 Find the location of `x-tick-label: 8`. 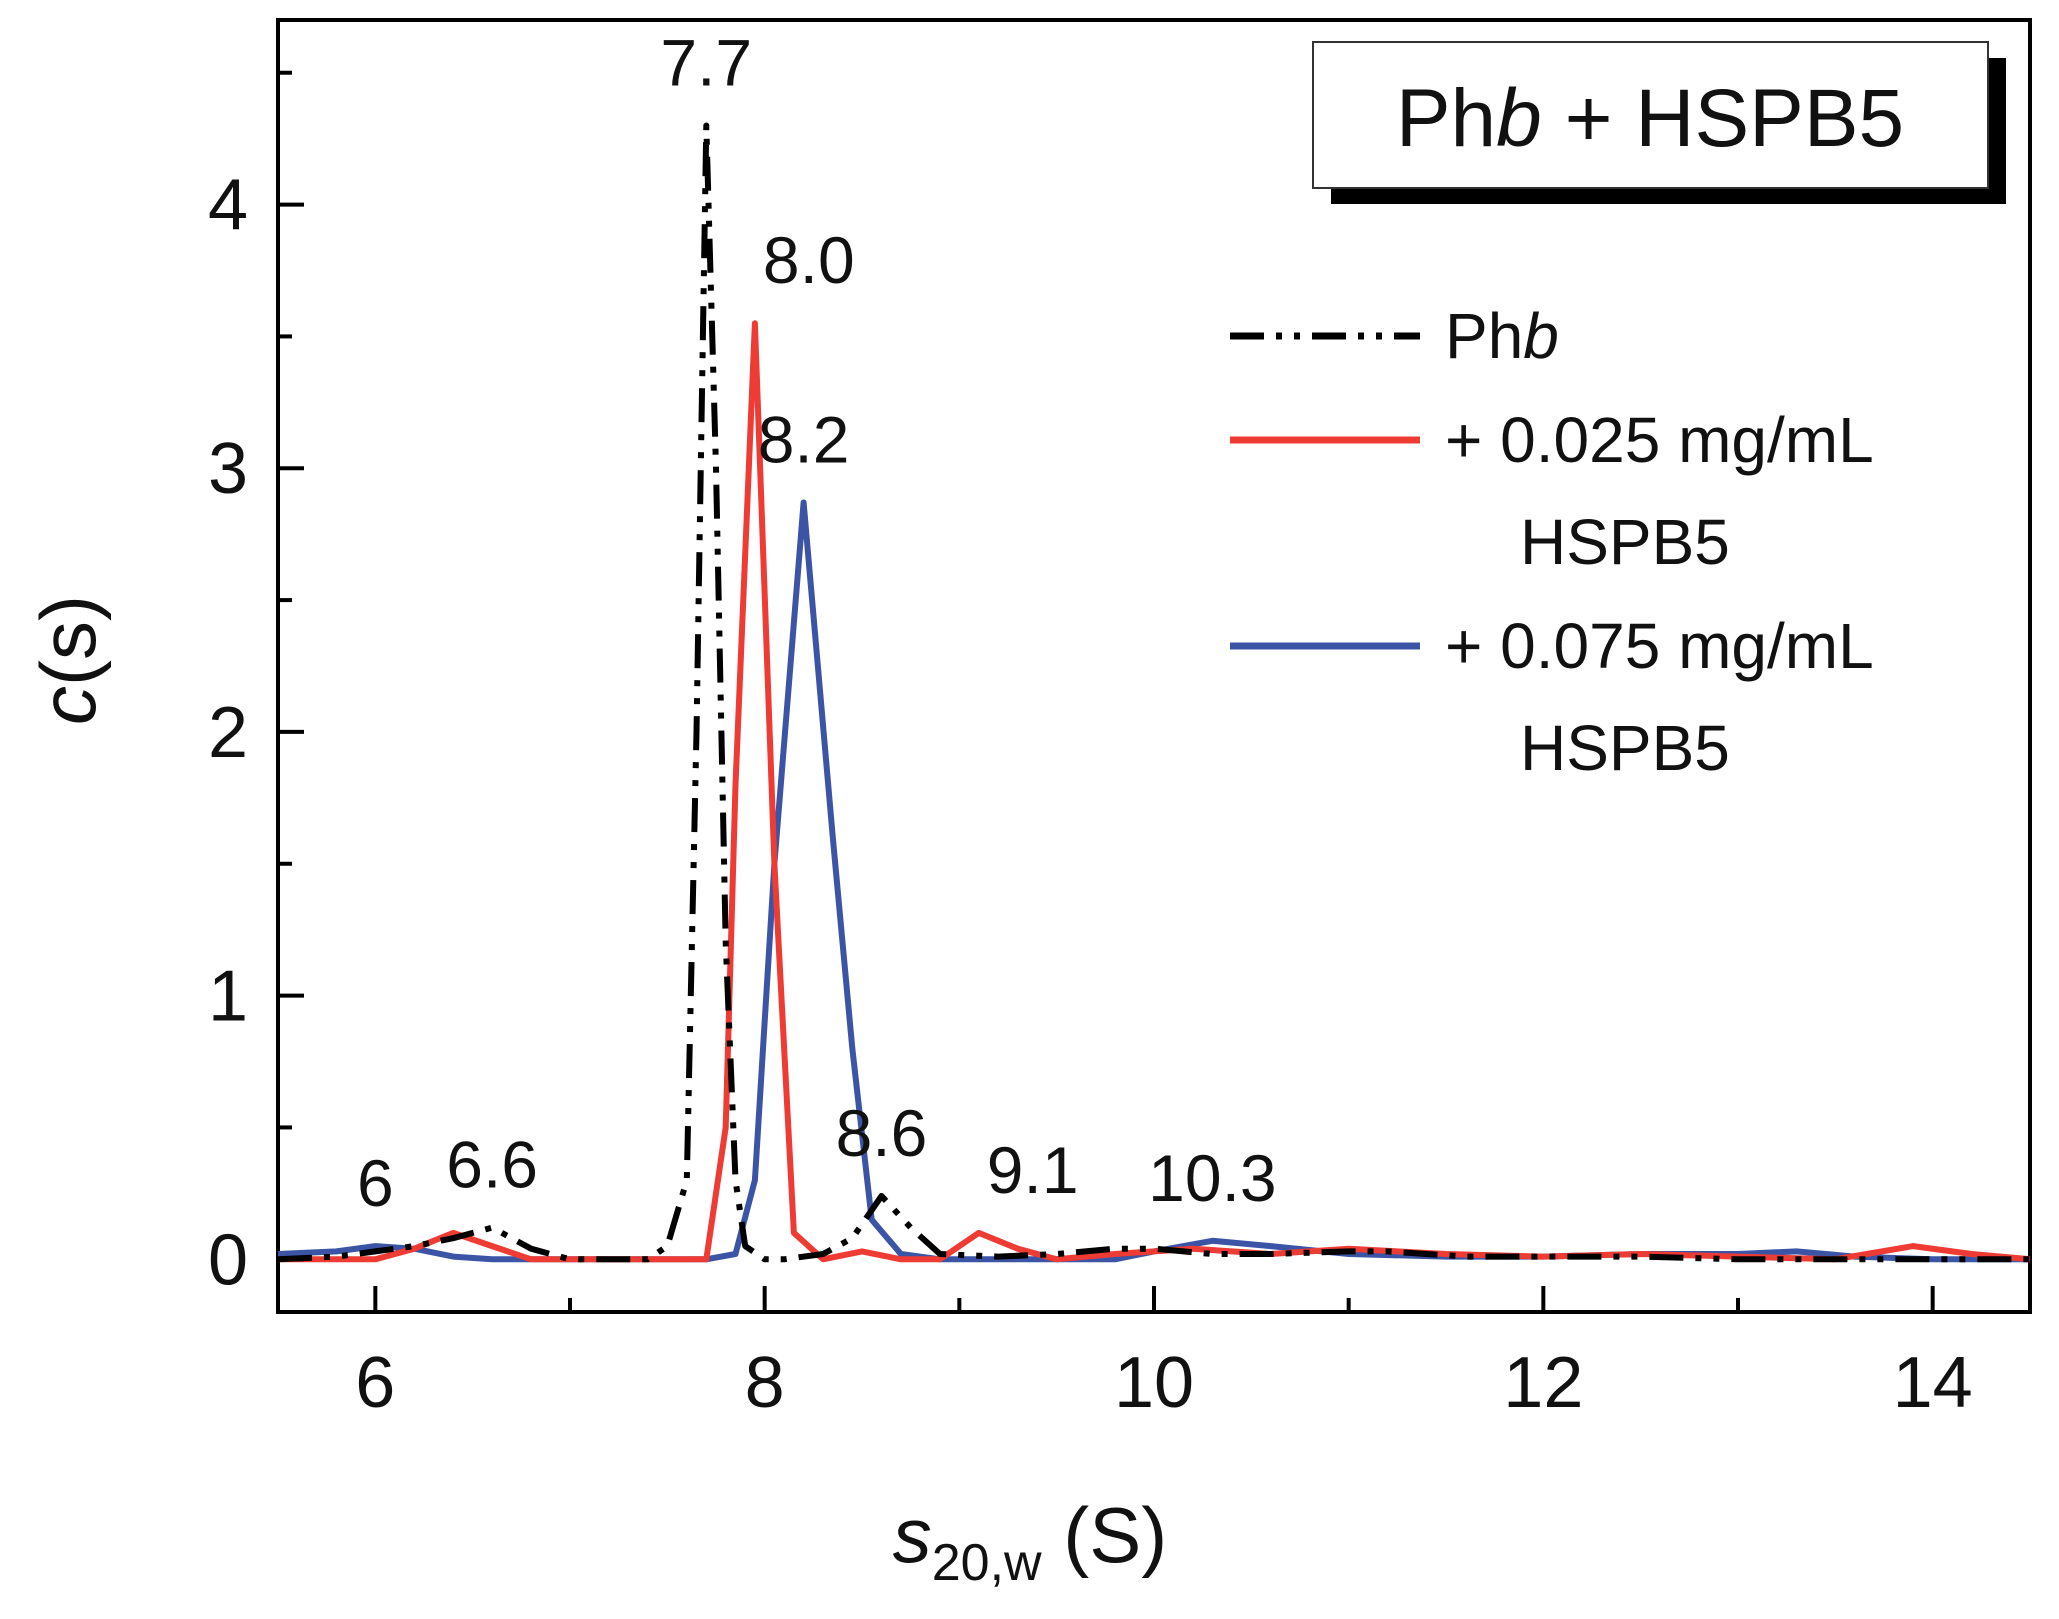

x-tick-label: 8 is located at coordinates (765, 1383).